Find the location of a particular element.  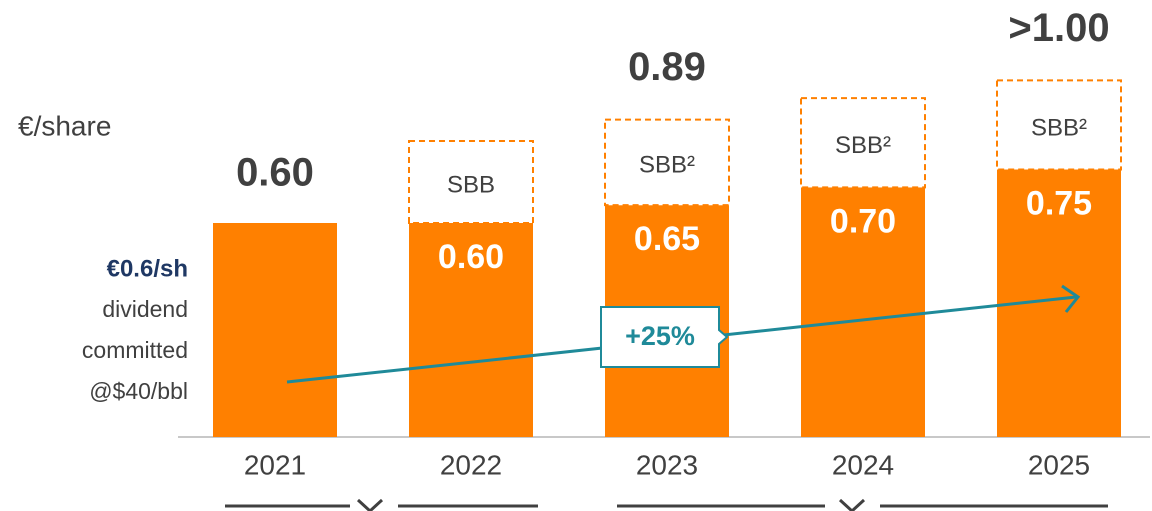

trend-arrow: +25% is located at coordinates (683, 334).